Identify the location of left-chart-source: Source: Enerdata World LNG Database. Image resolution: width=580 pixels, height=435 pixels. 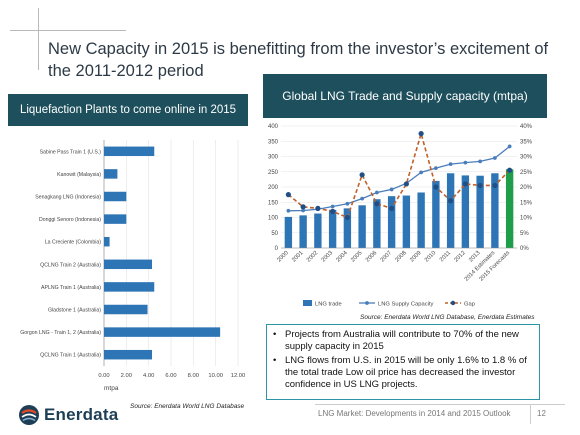
(187, 406).